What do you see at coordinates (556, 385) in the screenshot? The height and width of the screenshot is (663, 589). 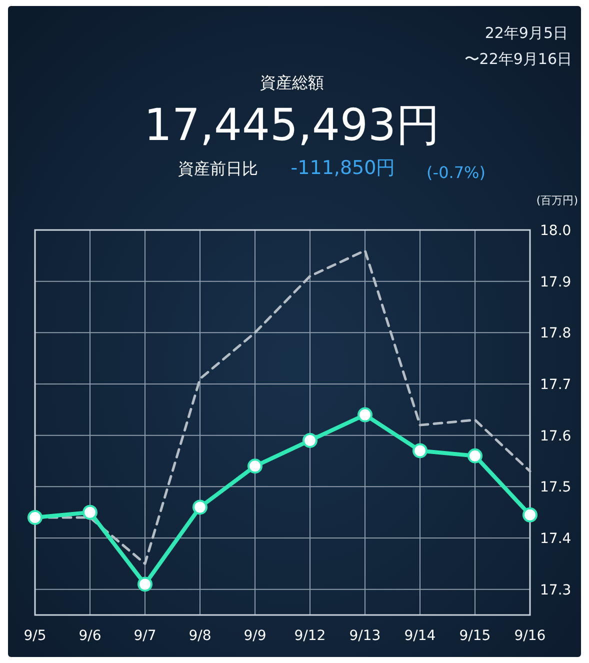 I see `y-tick-label: 17.7` at bounding box center [556, 385].